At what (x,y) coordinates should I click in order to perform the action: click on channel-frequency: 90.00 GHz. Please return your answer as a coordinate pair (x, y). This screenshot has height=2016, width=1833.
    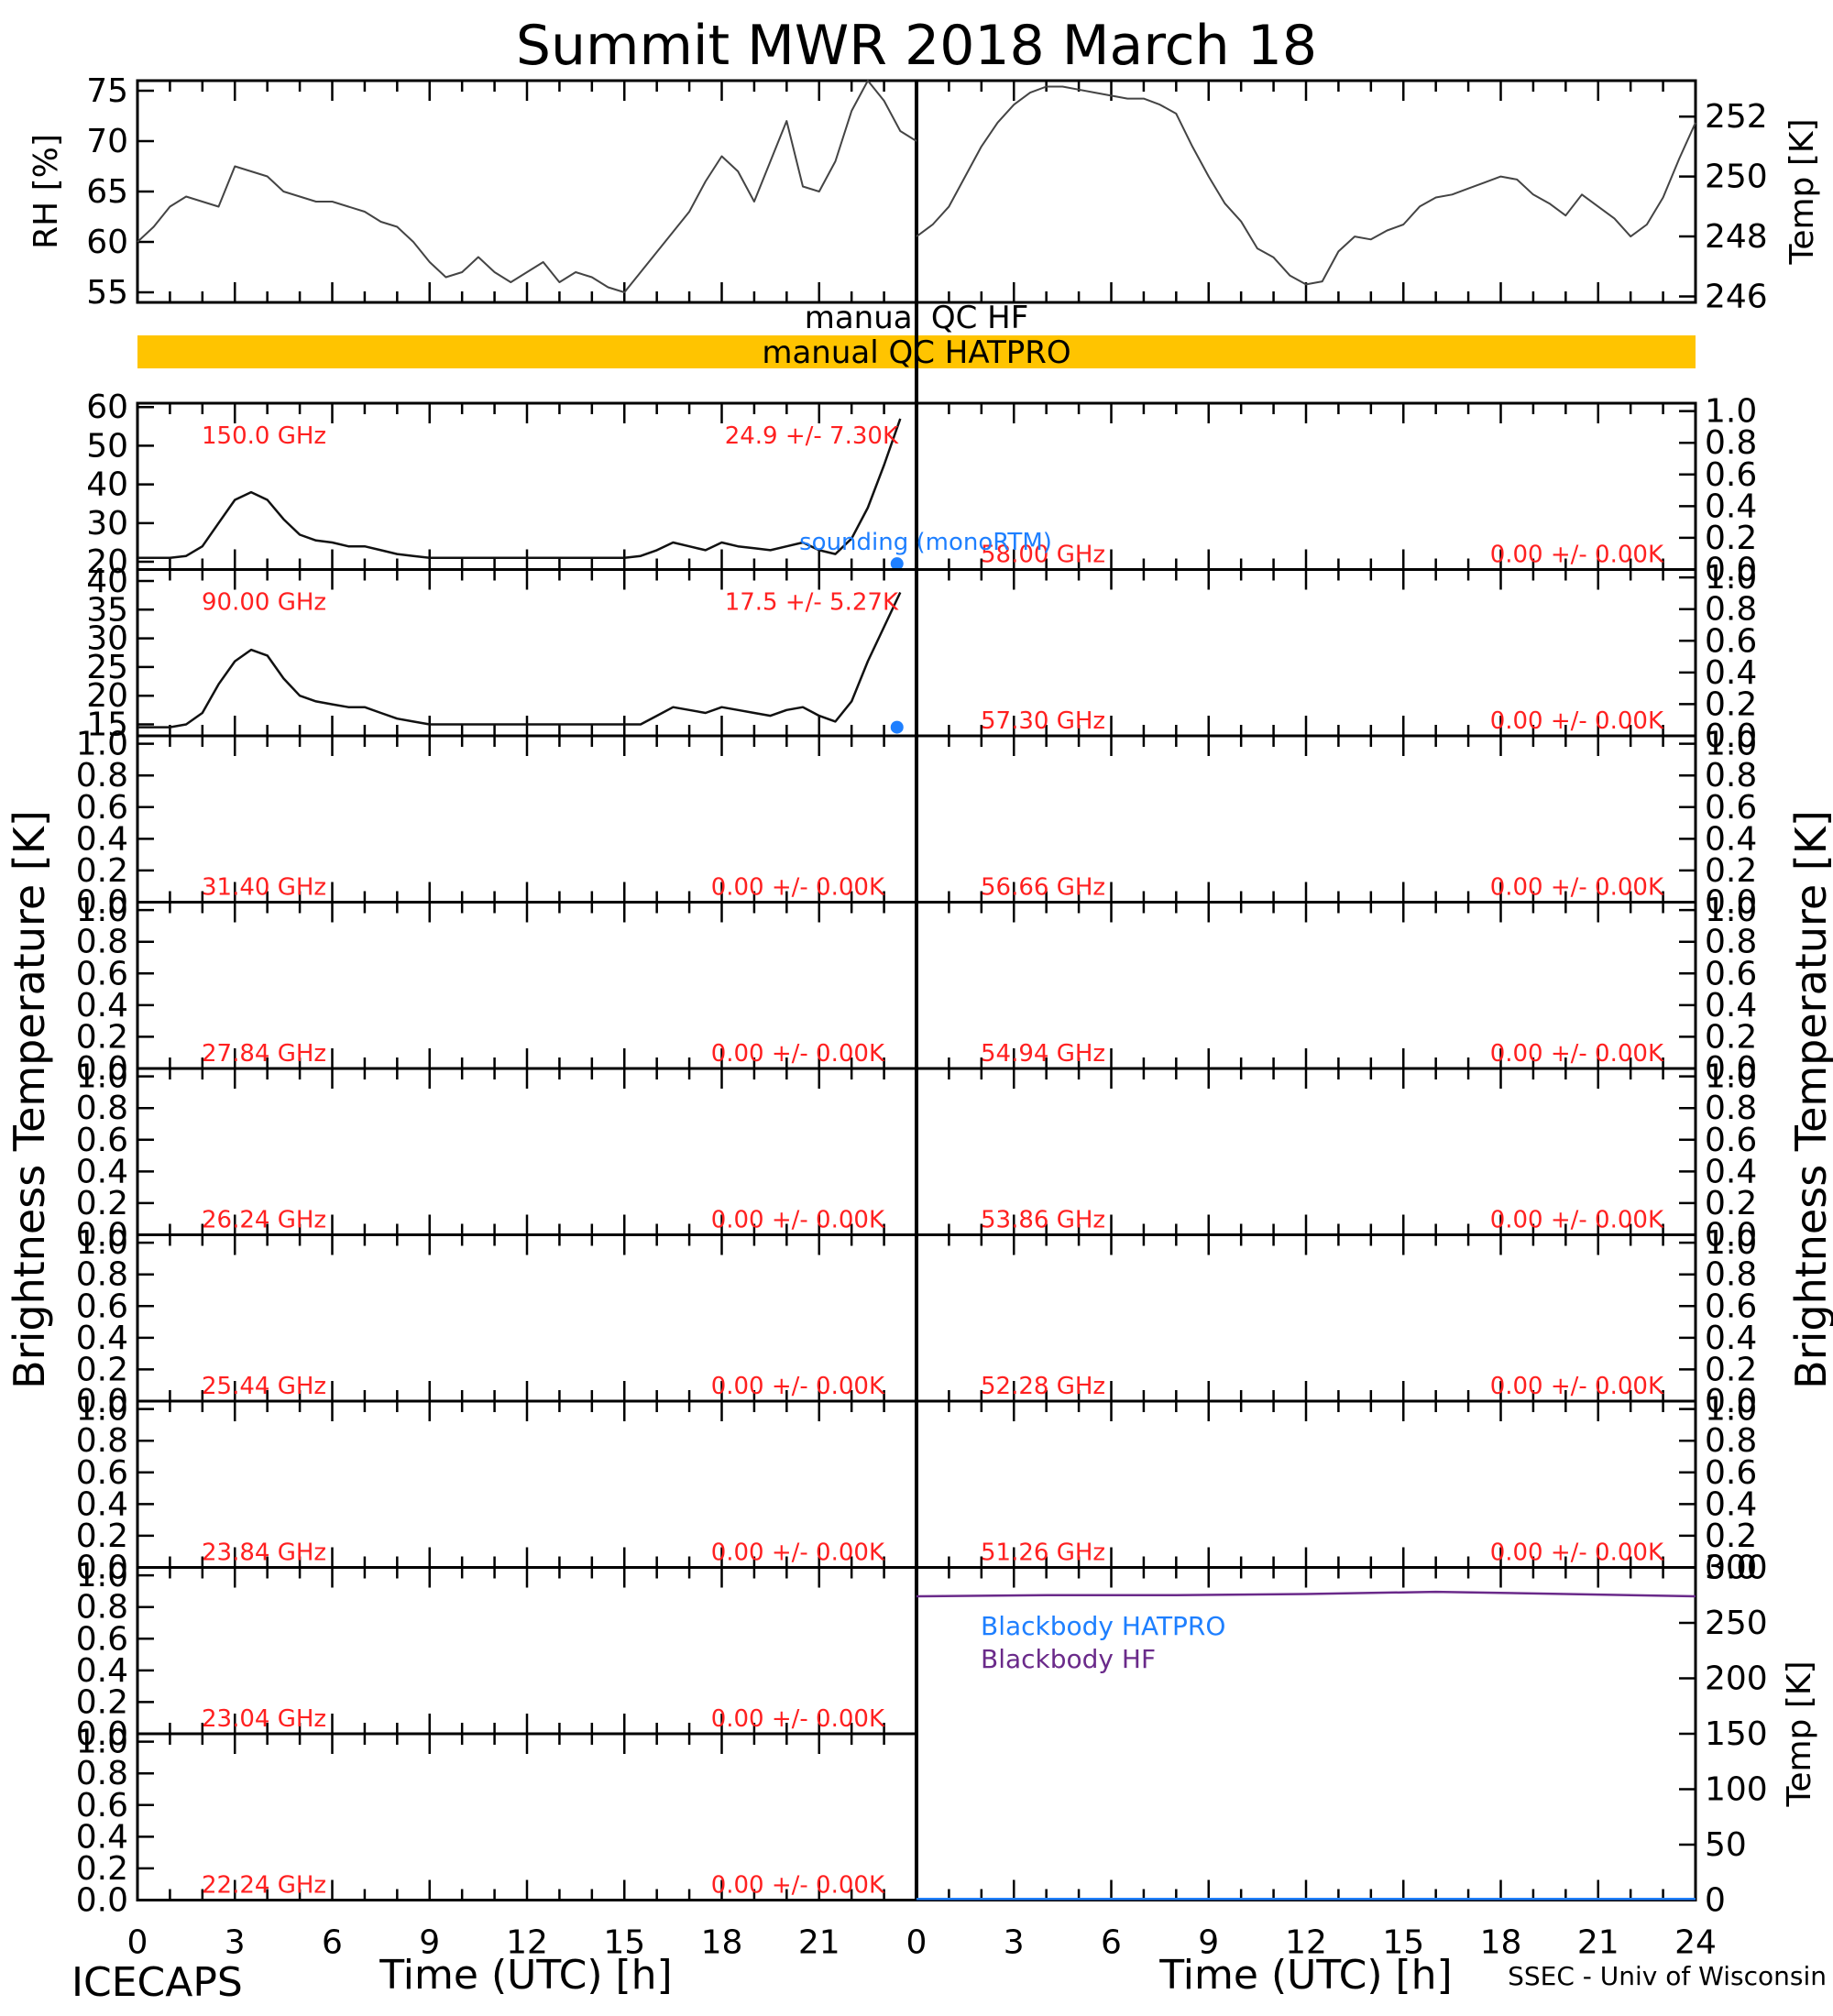
    Looking at the image, I should click on (264, 603).